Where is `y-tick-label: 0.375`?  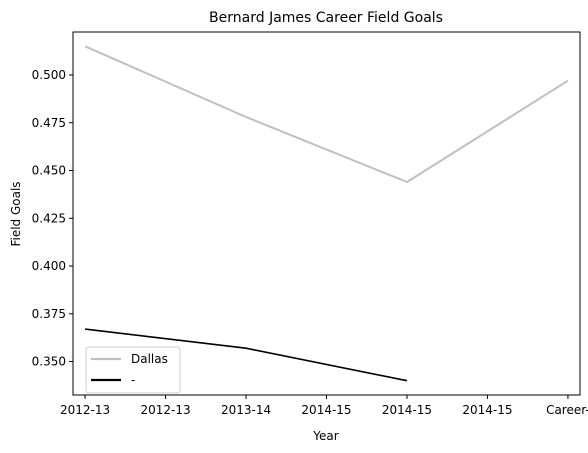
y-tick-label: 0.375 is located at coordinates (49, 314).